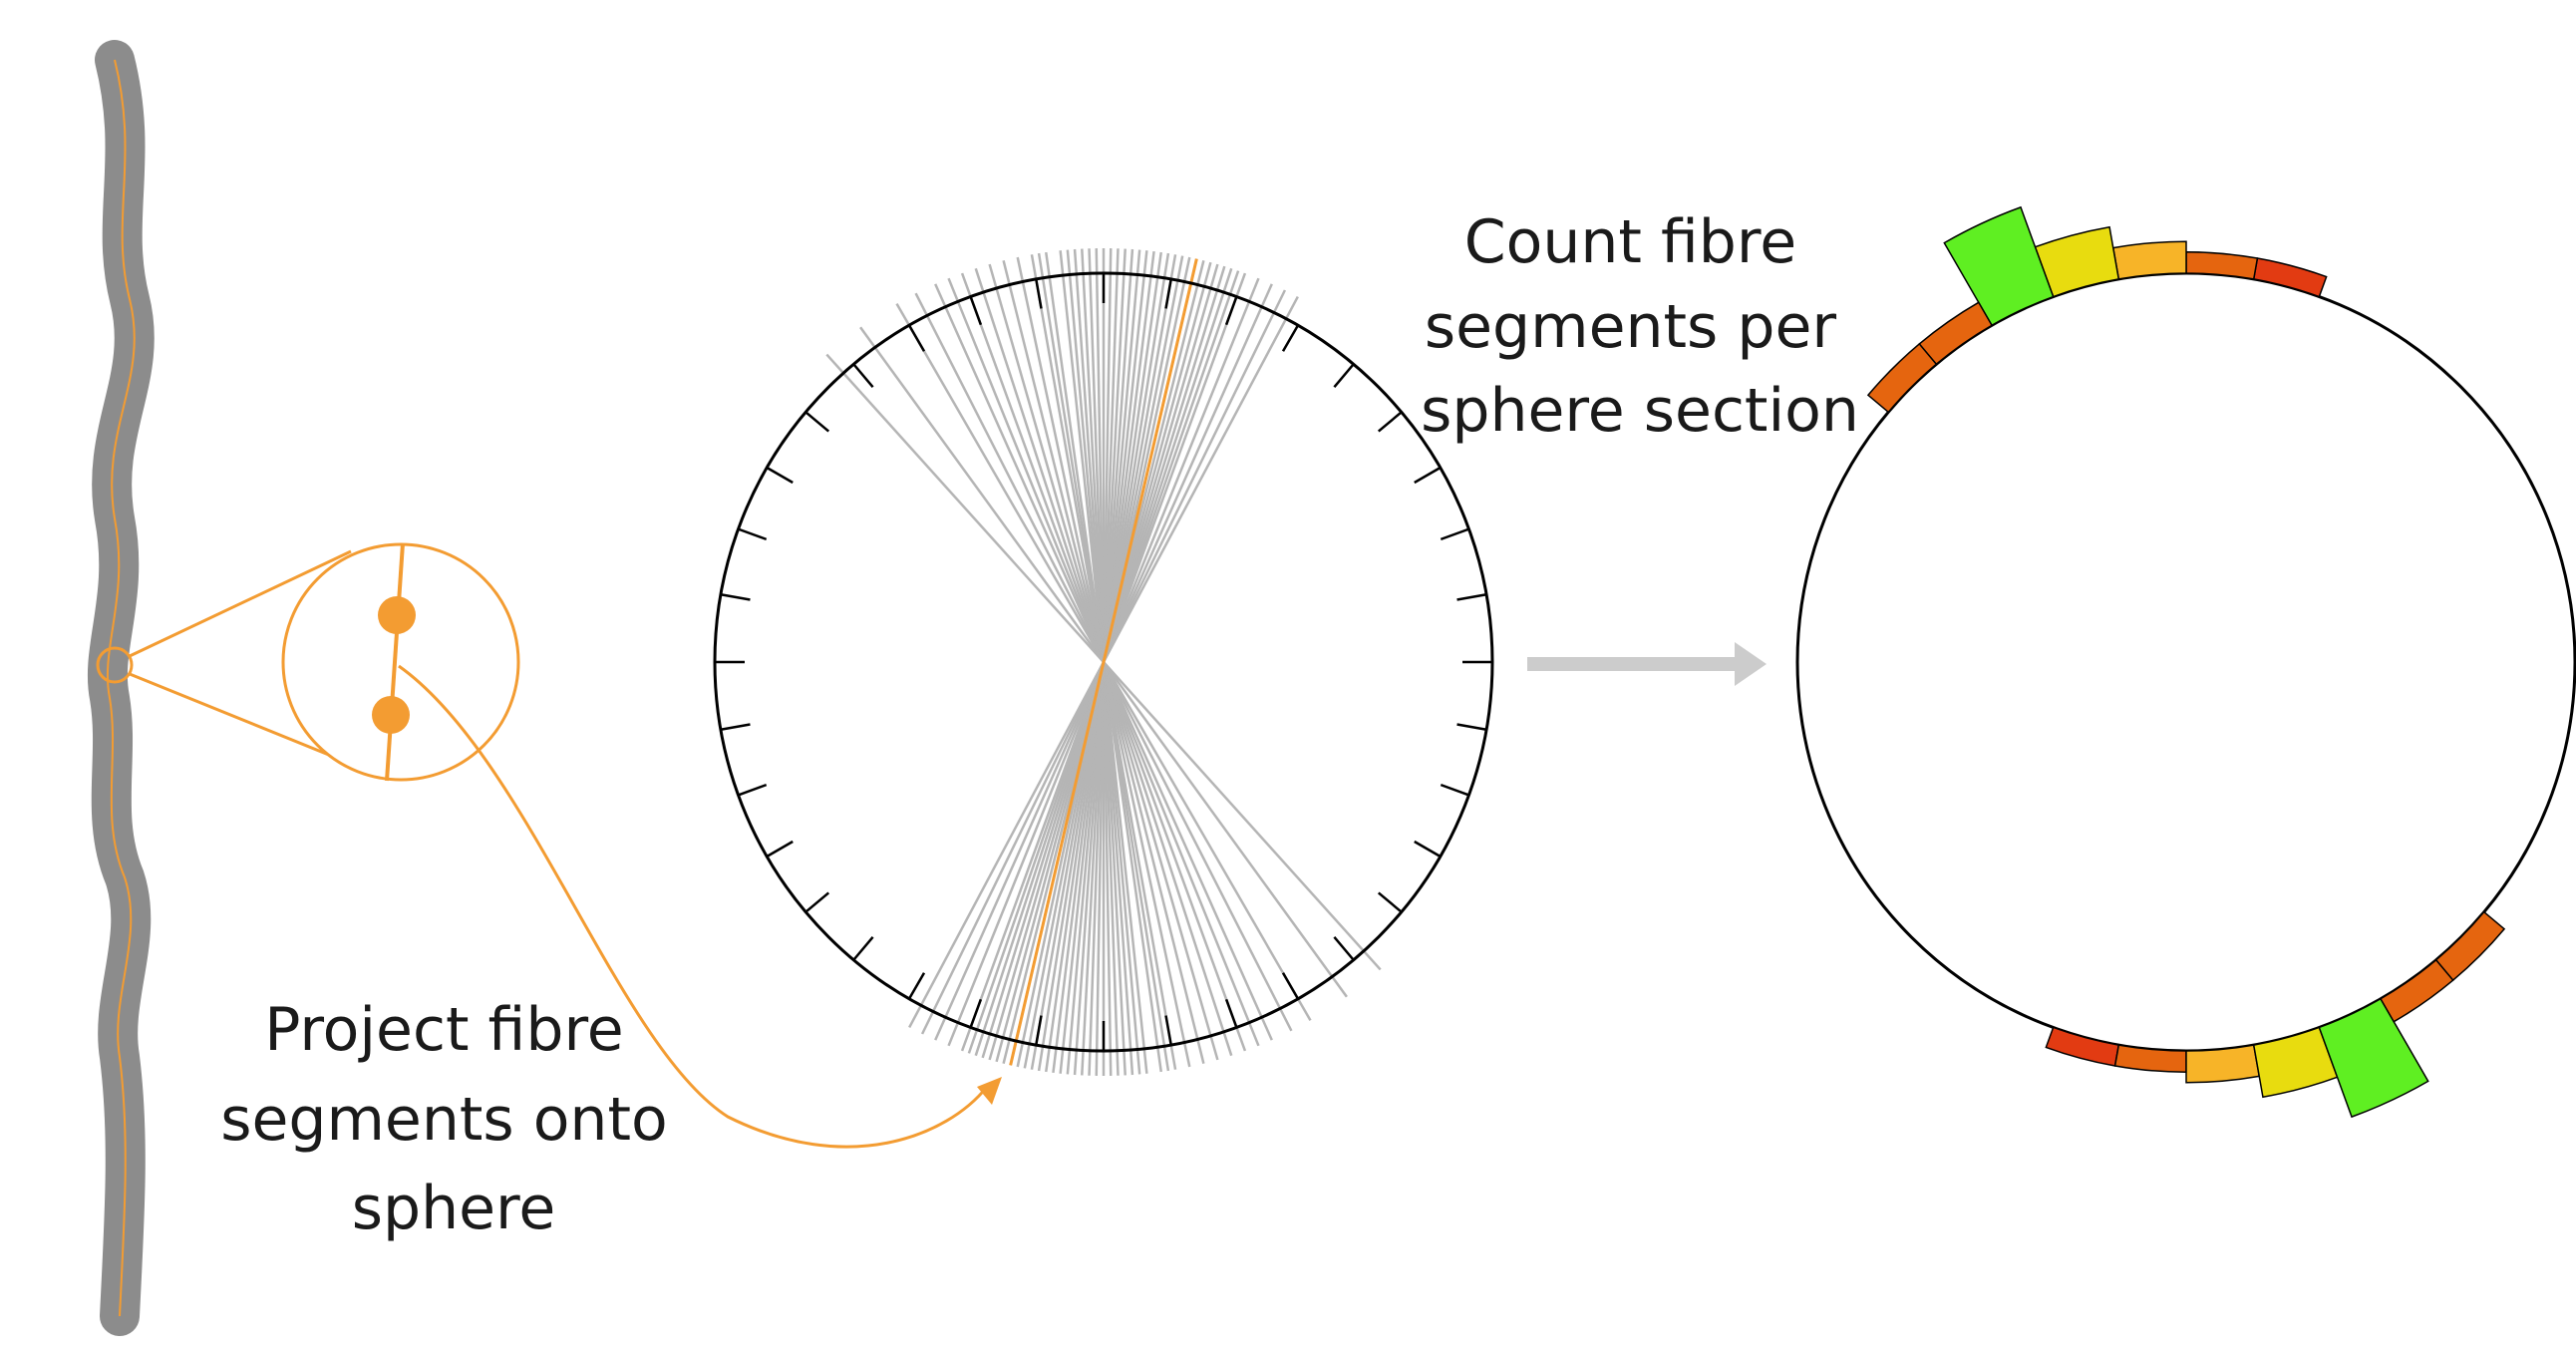 The width and height of the screenshot is (2576, 1360). Describe the element at coordinates (454, 1208) in the screenshot. I see `project-label-line-3: sphere` at that location.